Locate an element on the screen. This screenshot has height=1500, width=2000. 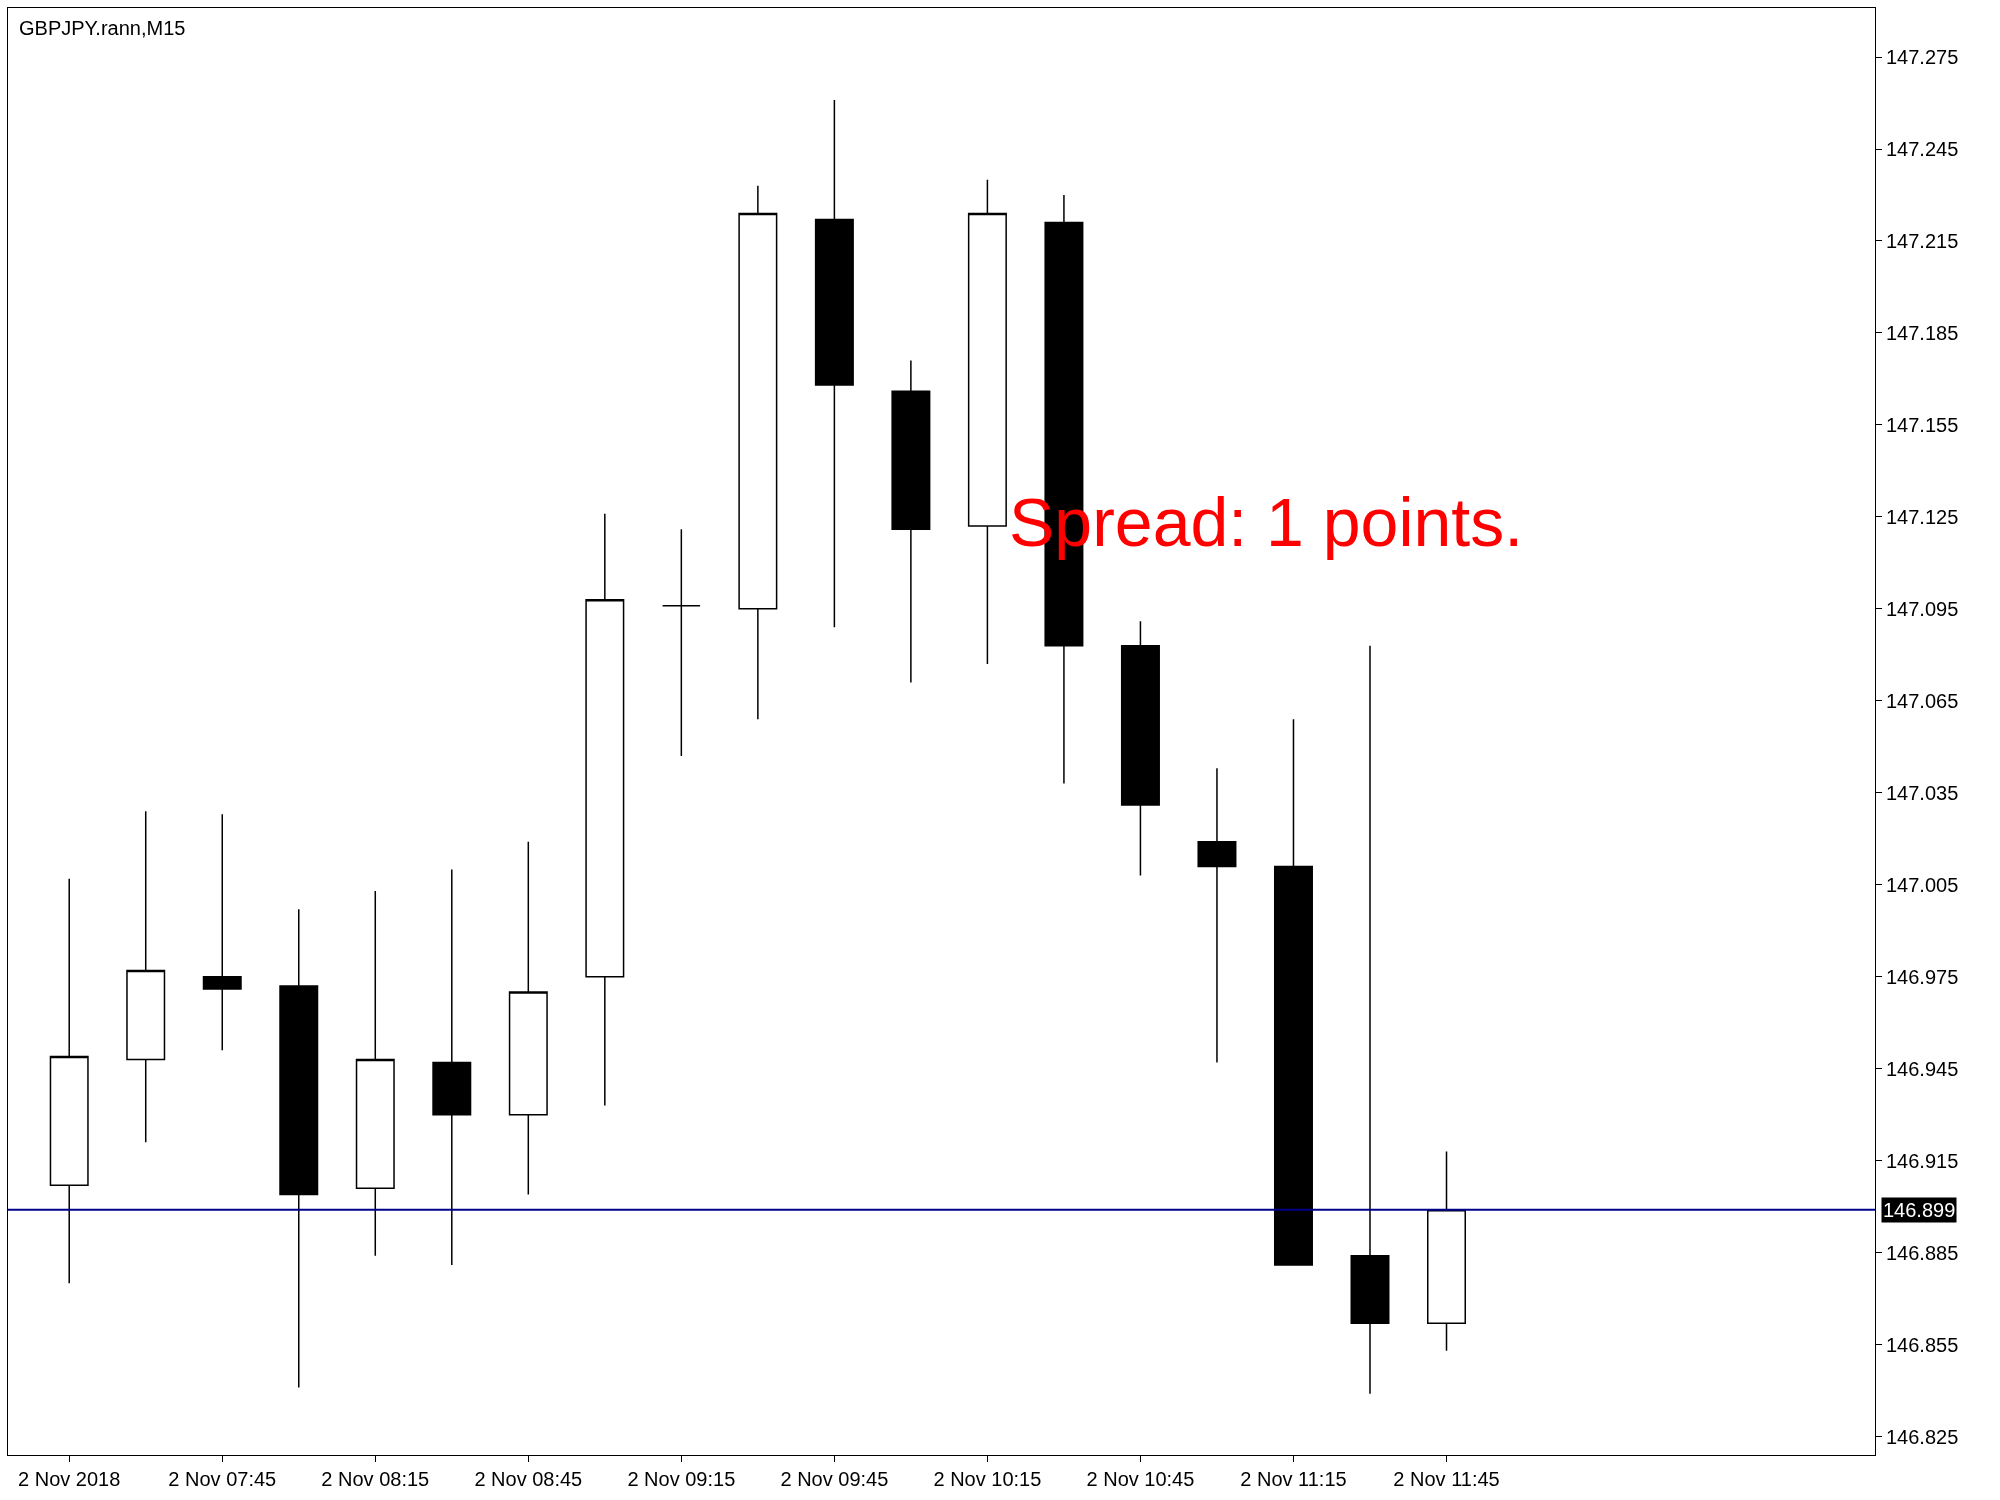
x-tick-label: 2 Nov 2018 is located at coordinates (69, 1479).